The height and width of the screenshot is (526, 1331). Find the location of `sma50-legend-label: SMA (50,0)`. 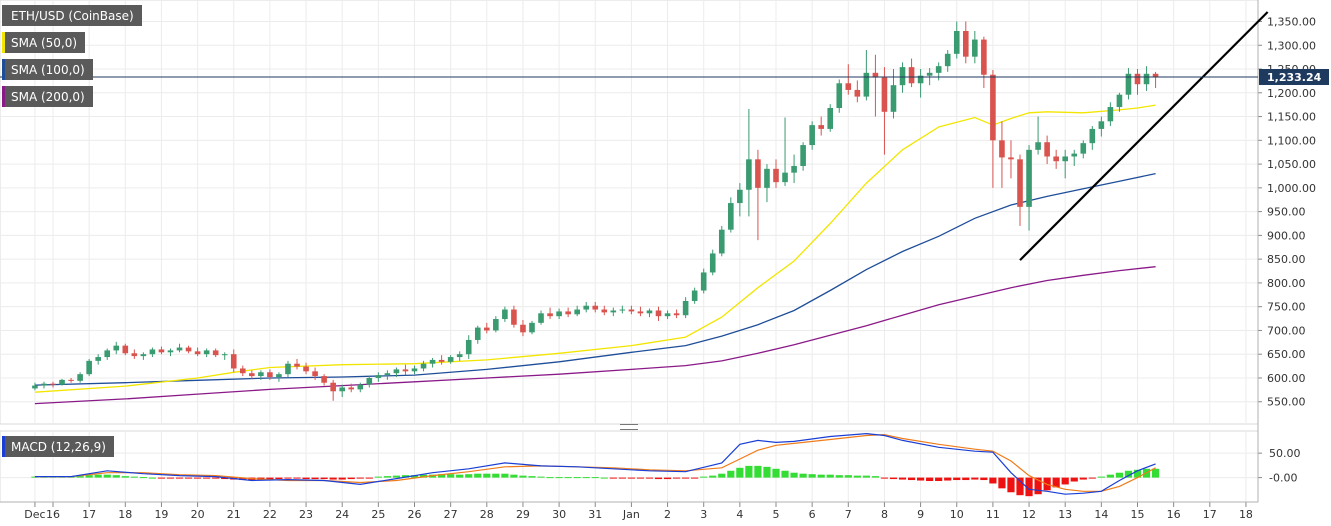

sma50-legend-label: SMA (50,0) is located at coordinates (44, 42).